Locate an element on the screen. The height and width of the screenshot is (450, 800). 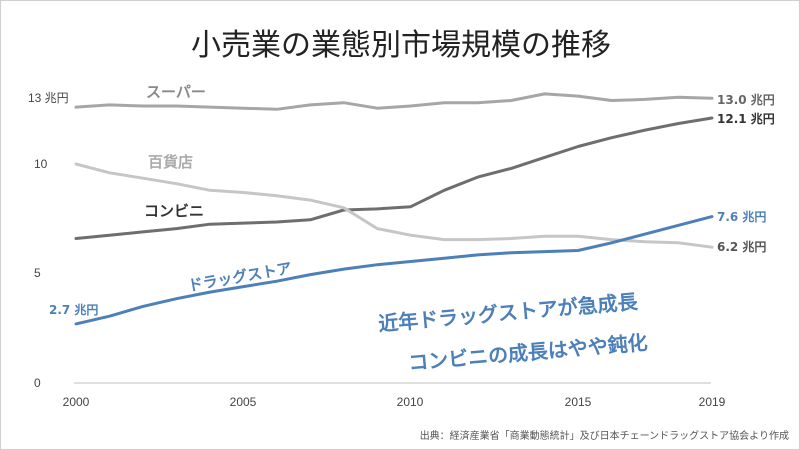
annotation-convenience-slowdown: コンビニの成長はやや鈍化 is located at coordinates (527, 352).